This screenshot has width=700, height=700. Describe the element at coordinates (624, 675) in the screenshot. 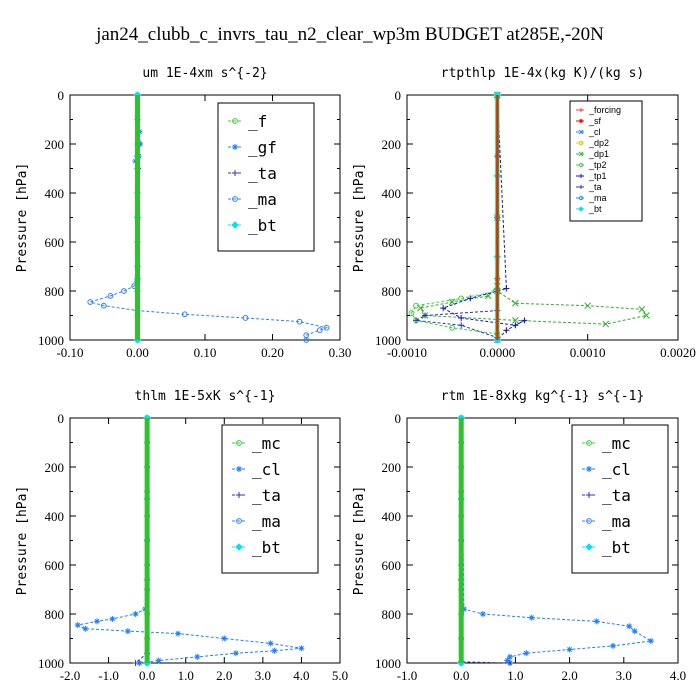

I see `x-tick-label: 3.0` at that location.